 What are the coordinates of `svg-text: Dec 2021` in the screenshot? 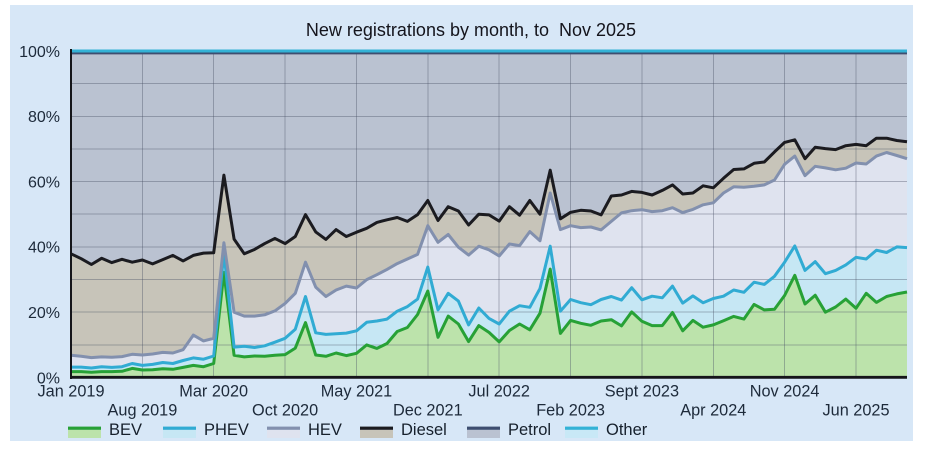 It's located at (428, 411).